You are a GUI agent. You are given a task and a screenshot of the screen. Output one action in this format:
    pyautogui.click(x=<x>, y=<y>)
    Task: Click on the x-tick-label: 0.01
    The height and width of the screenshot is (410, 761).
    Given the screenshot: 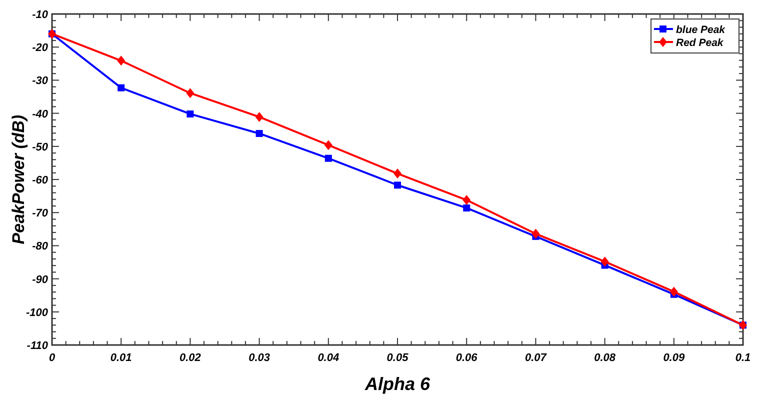 What is the action you would take?
    pyautogui.click(x=121, y=358)
    